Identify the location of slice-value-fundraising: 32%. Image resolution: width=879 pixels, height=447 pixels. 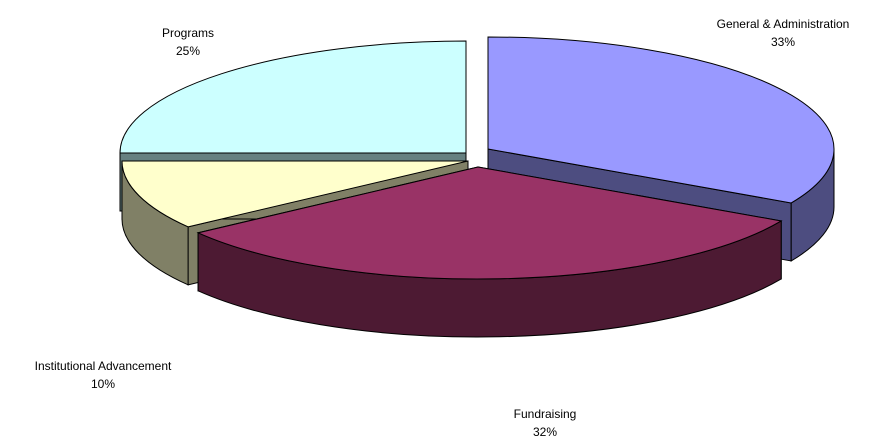
(545, 432).